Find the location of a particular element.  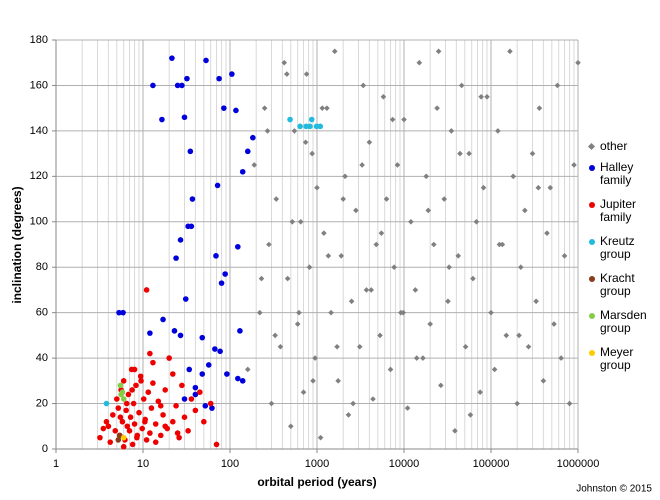

credit: Johnston © 2015 is located at coordinates (614, 489).